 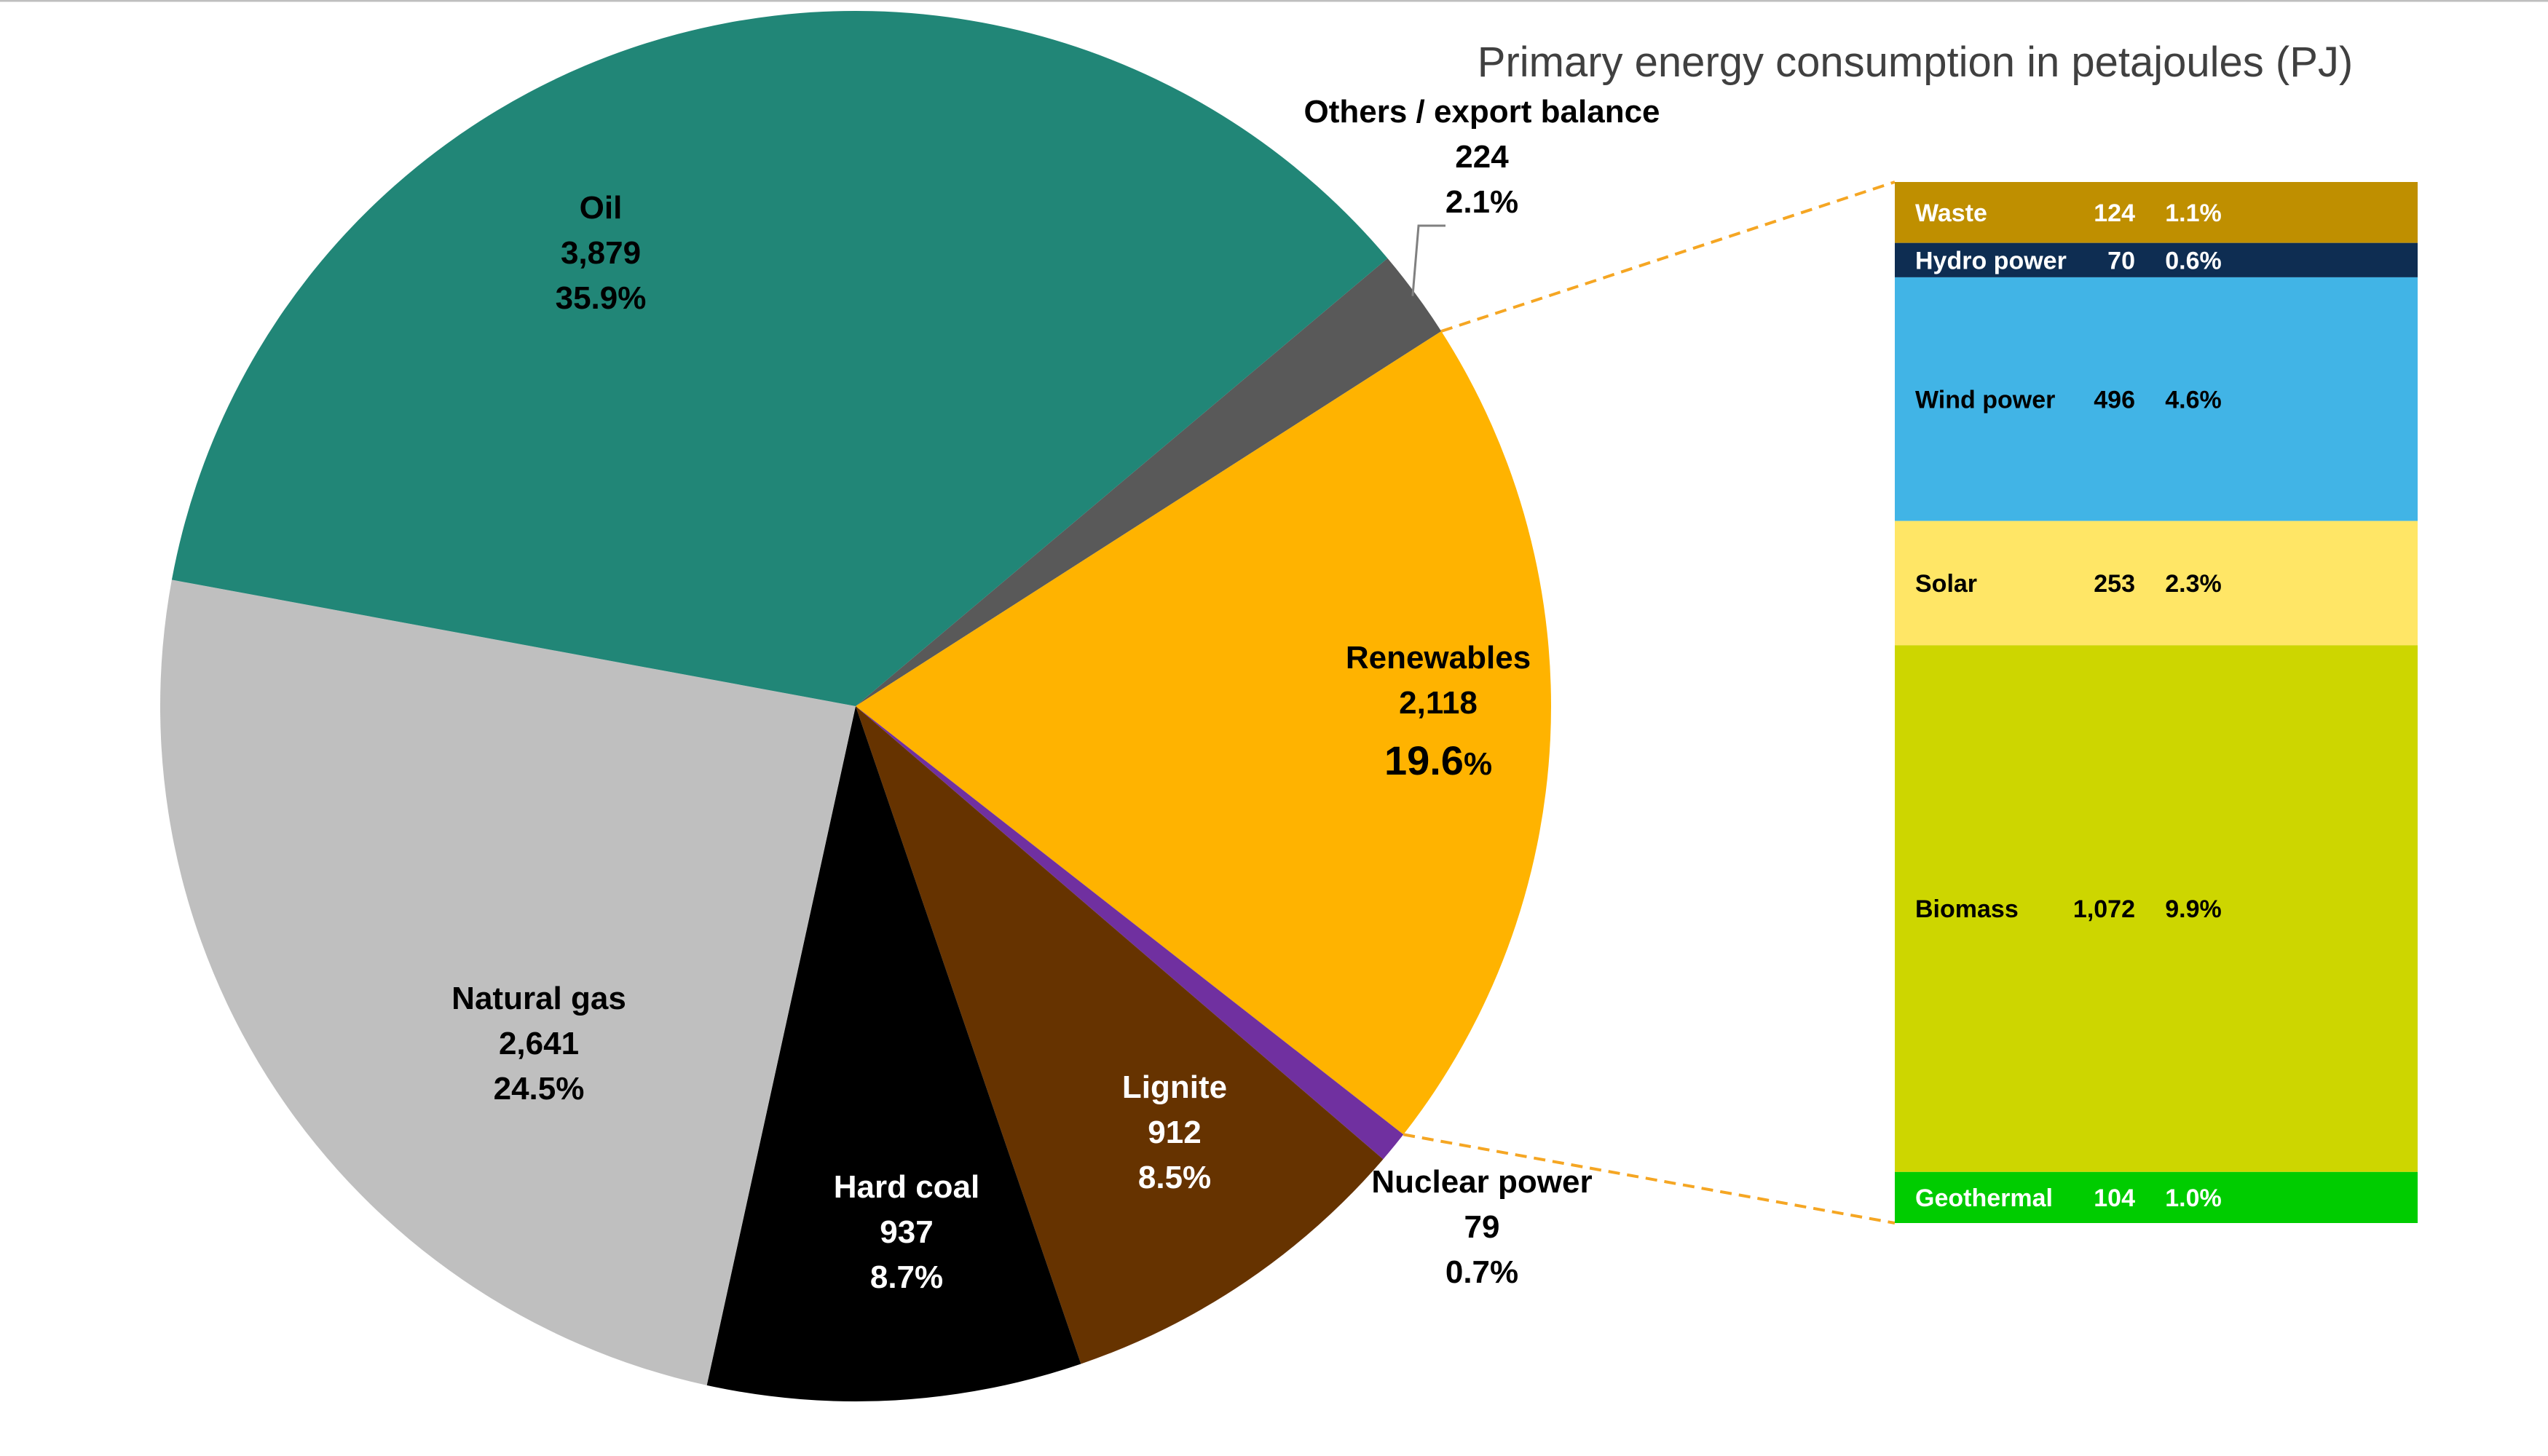 What do you see at coordinates (2114, 400) in the screenshot?
I see `breakdown-label-value-wind-power: 496` at bounding box center [2114, 400].